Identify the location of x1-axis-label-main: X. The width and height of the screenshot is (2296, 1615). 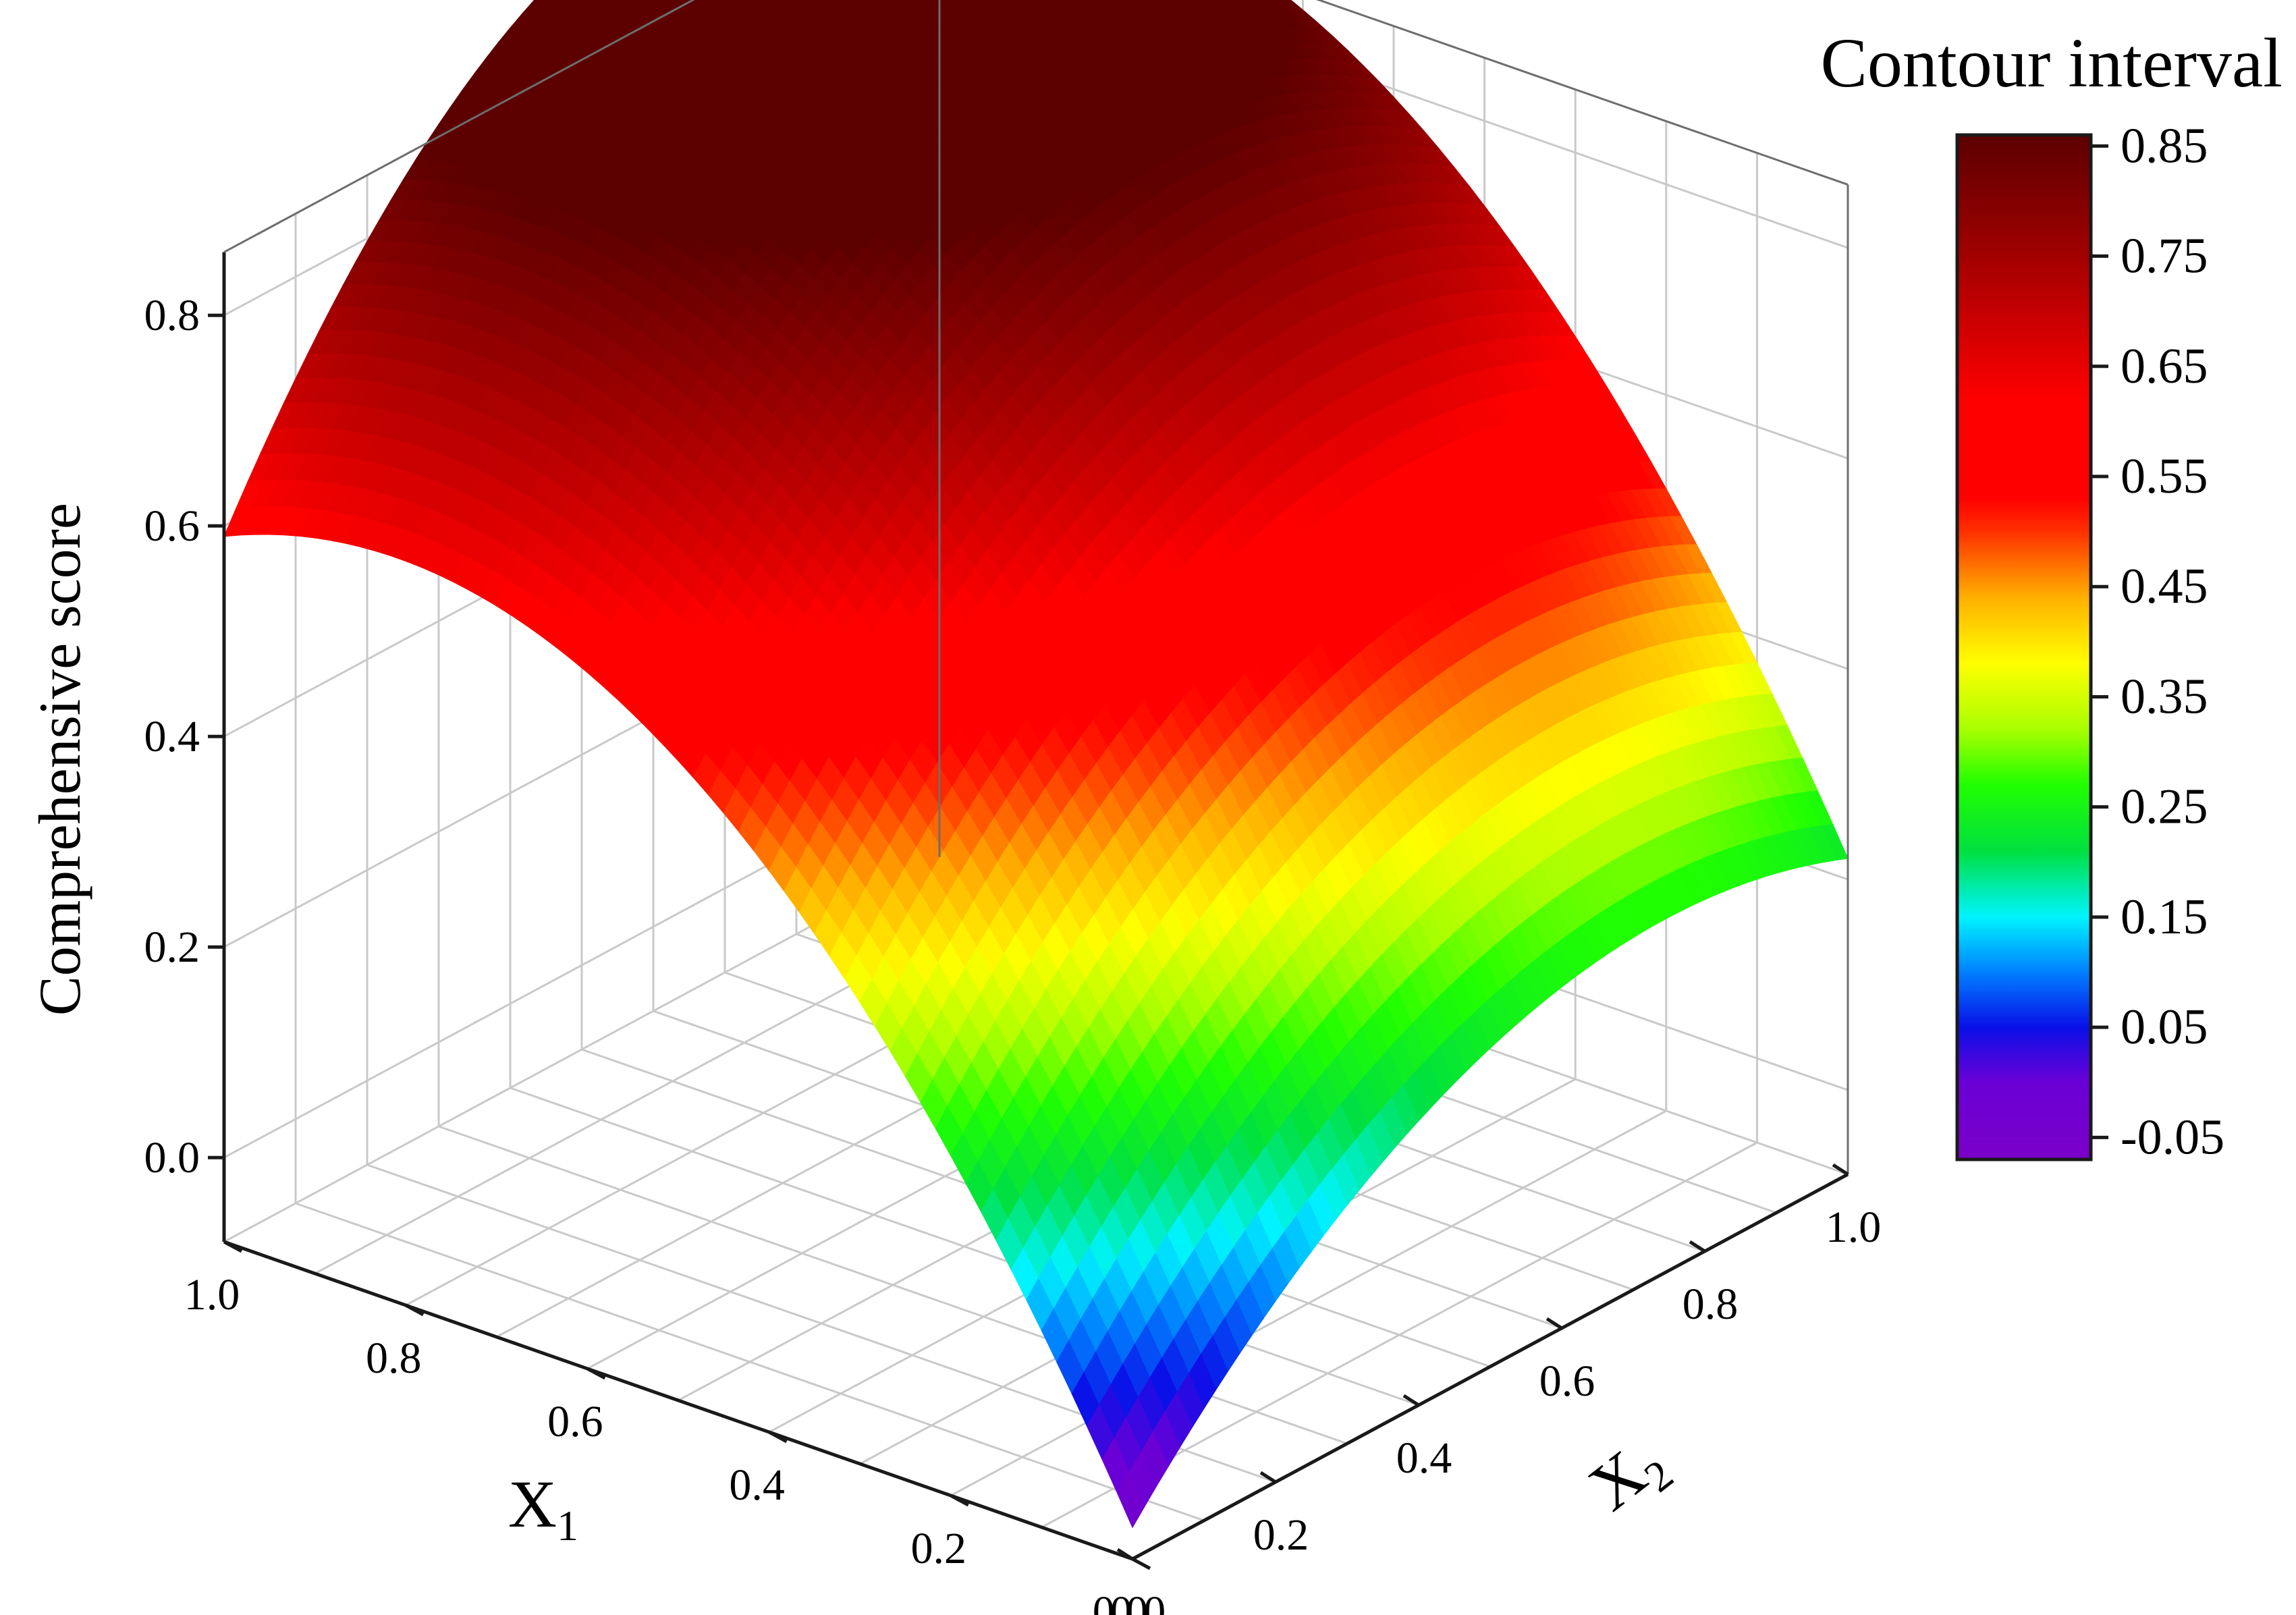
(532, 1504).